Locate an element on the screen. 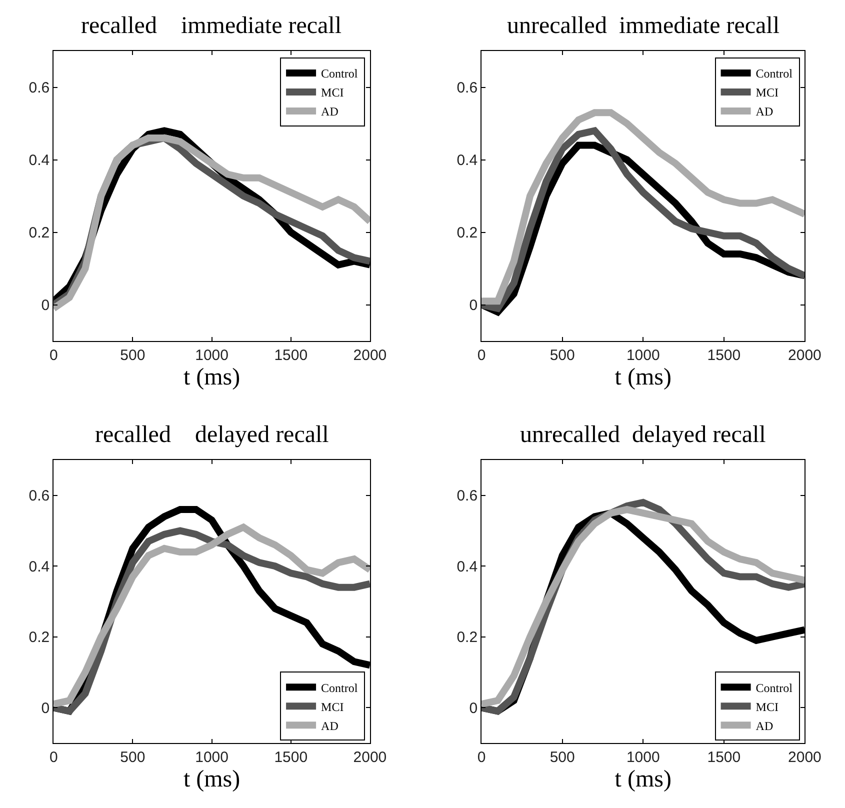  chart-title: recalled immediate recall is located at coordinates (211, 26).